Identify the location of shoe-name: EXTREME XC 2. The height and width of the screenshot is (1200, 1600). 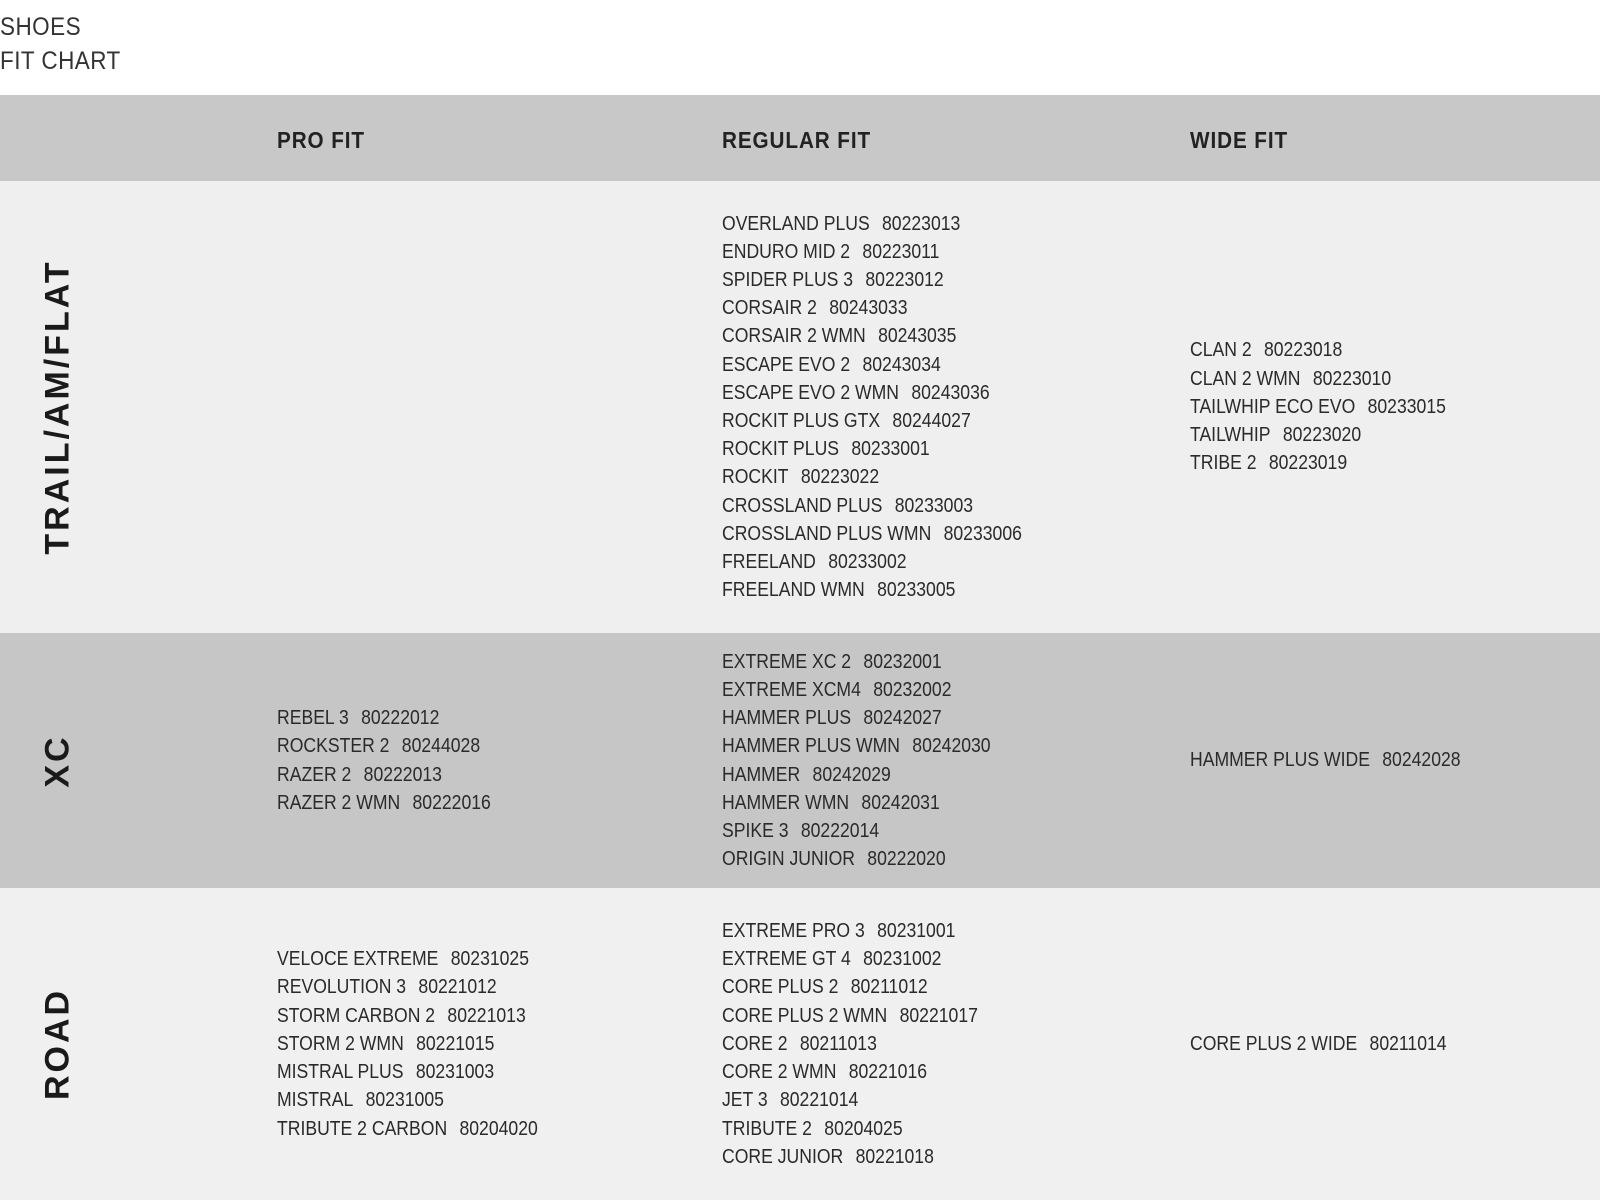
(787, 661).